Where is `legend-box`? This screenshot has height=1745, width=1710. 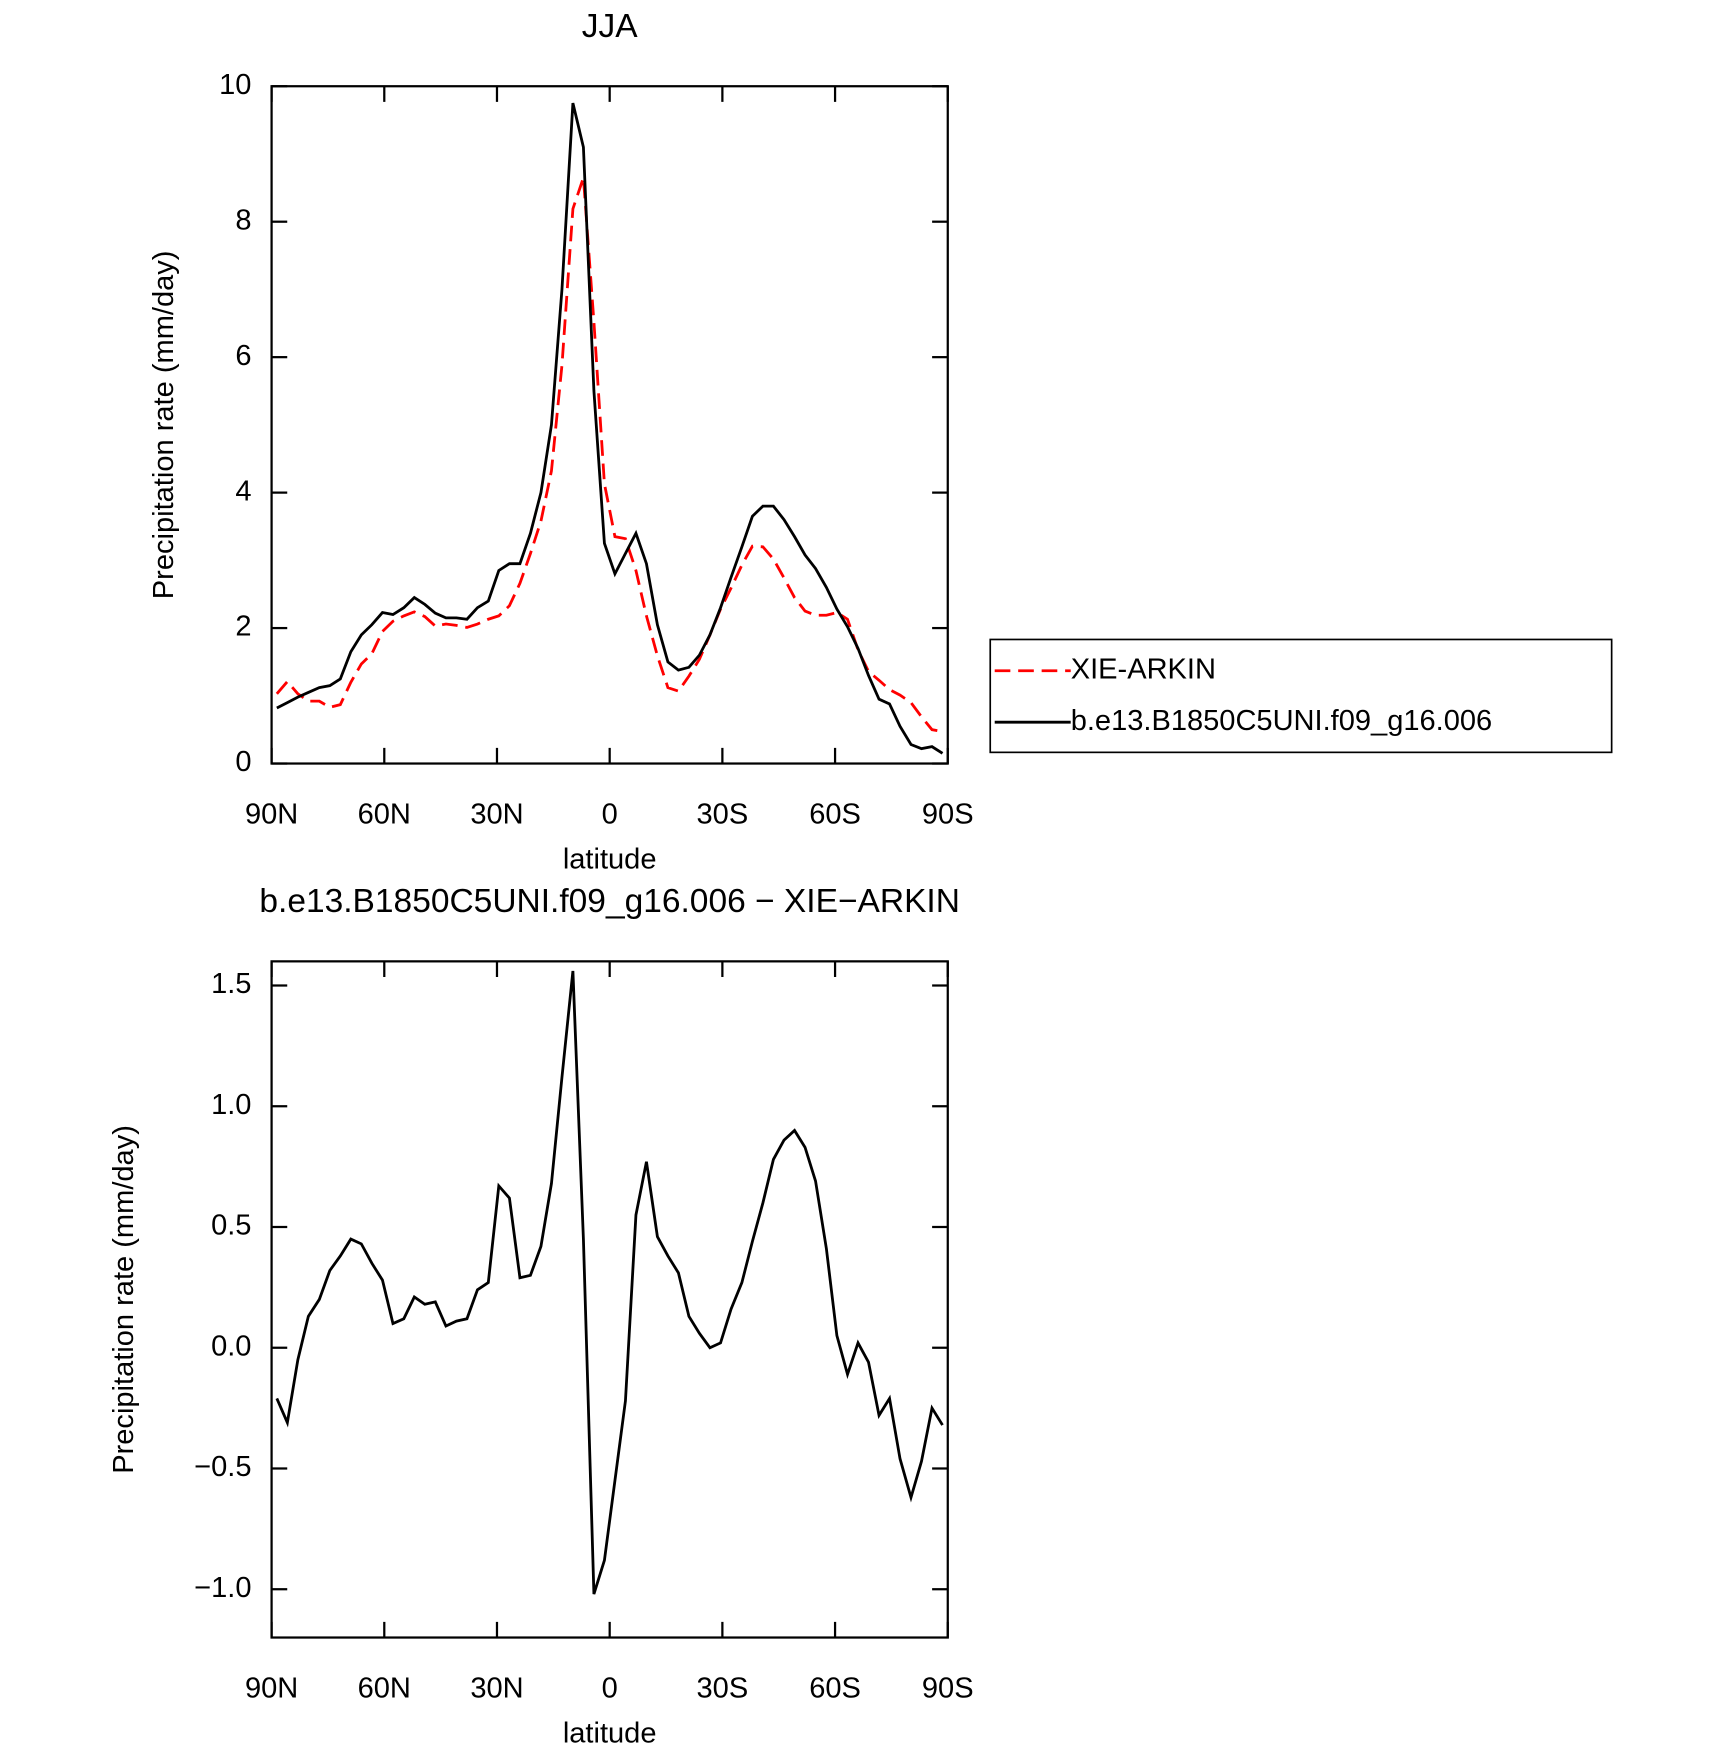
legend-box is located at coordinates (1301, 696).